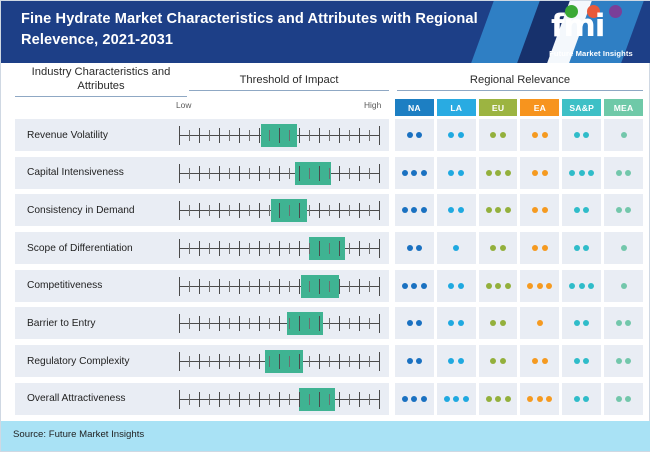 This screenshot has width=650, height=452. What do you see at coordinates (456, 107) in the screenshot?
I see `region-chip-la: LA` at bounding box center [456, 107].